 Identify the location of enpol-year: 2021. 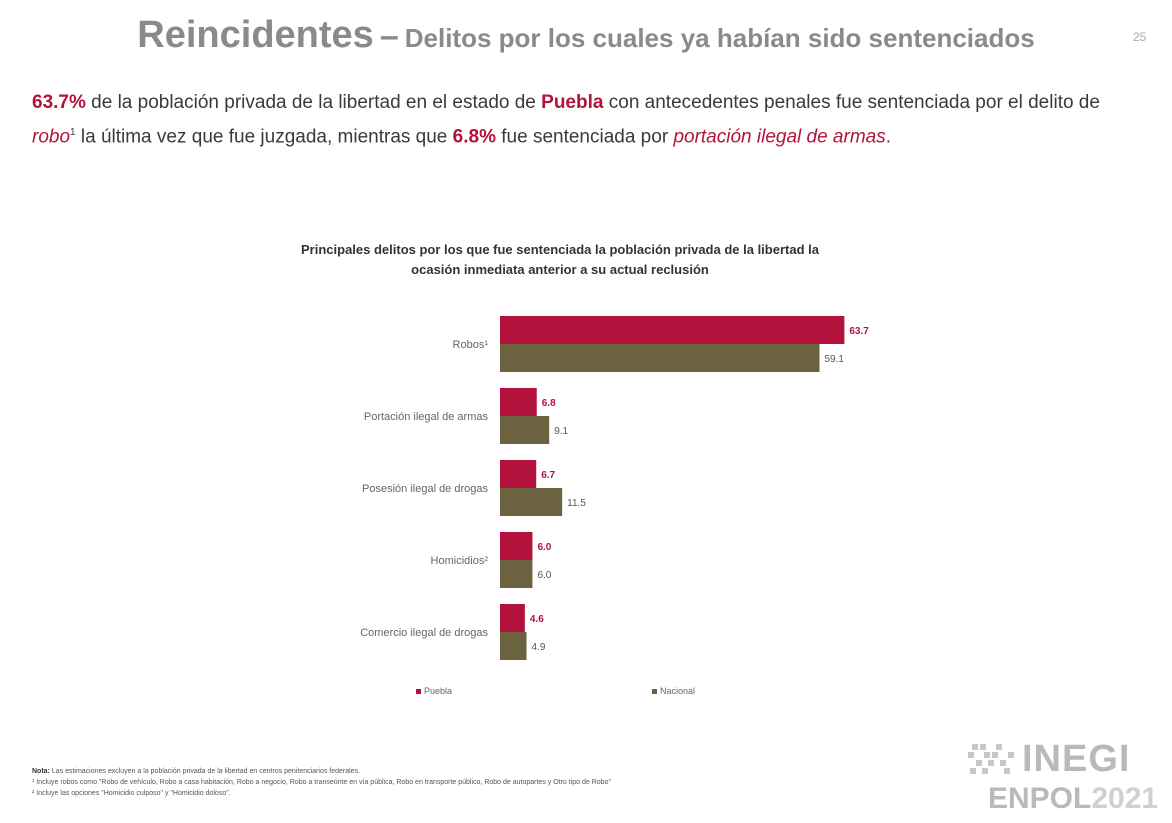
(1125, 798).